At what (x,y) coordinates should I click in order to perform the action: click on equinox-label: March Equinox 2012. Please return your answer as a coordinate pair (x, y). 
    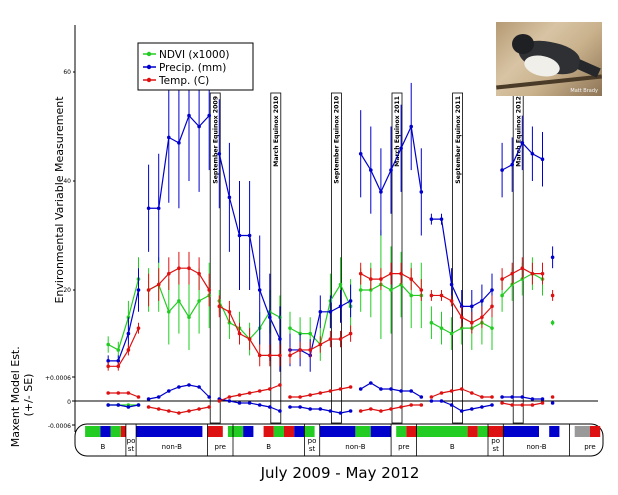
    Looking at the image, I should click on (518, 131).